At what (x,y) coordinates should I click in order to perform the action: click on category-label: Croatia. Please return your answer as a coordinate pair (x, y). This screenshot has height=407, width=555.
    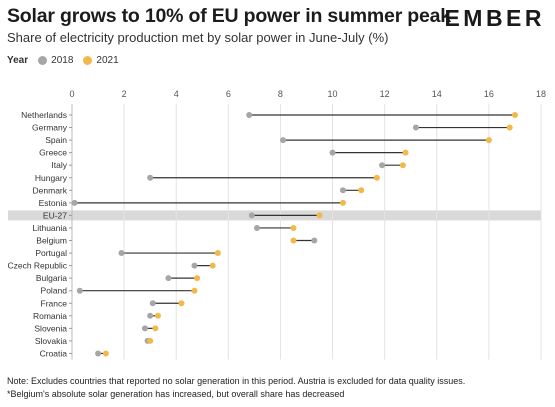
    Looking at the image, I should click on (54, 353).